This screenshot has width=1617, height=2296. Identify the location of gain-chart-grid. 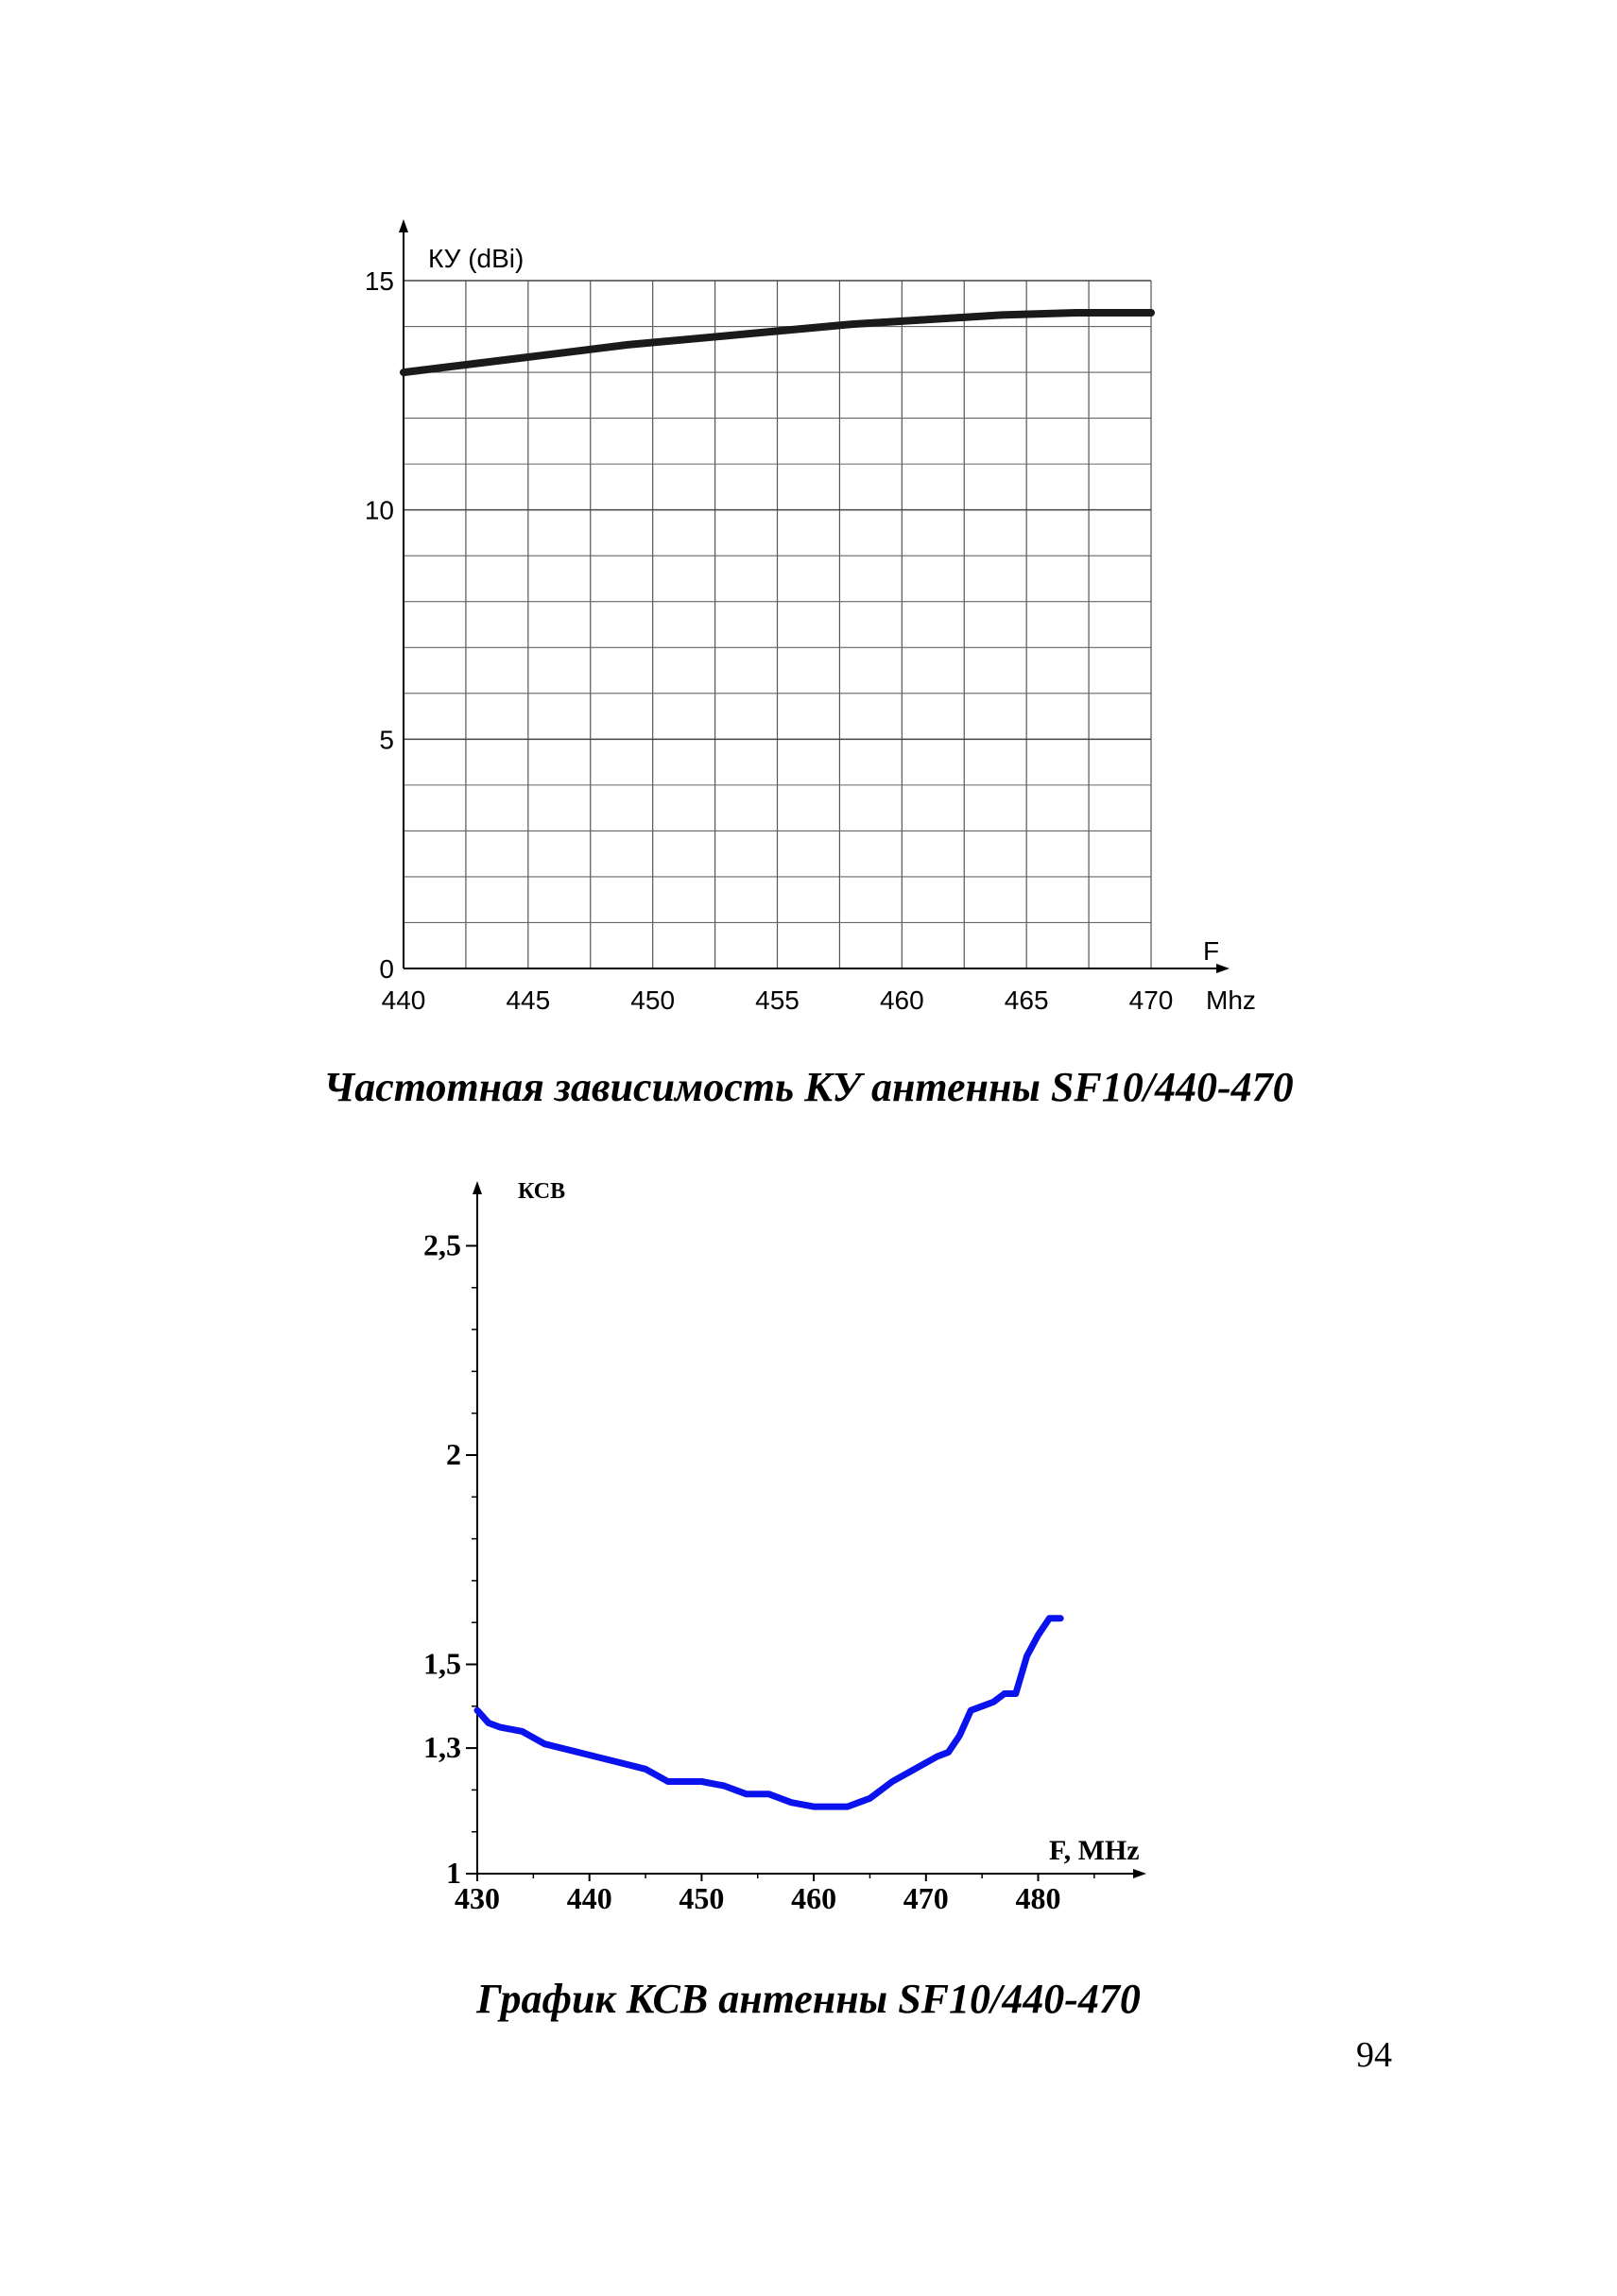
(778, 624).